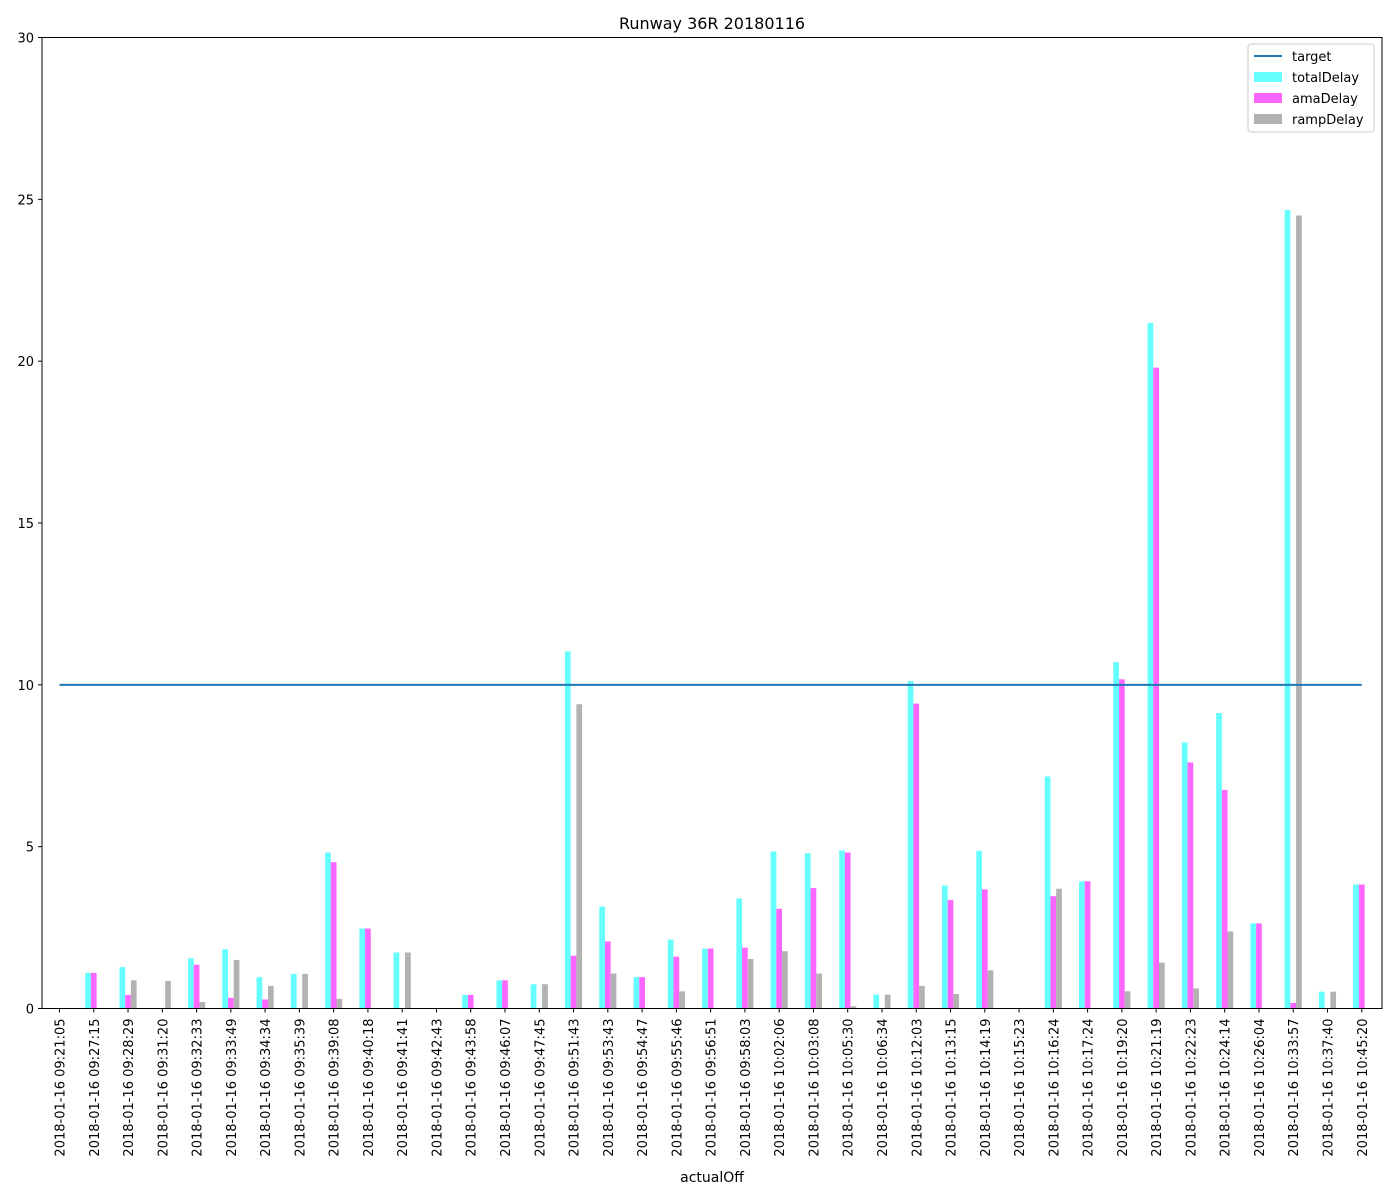 This screenshot has height=1204, width=1400. I want to click on x-tick-label: 2018-01-16 10:37:40, so click(1328, 1088).